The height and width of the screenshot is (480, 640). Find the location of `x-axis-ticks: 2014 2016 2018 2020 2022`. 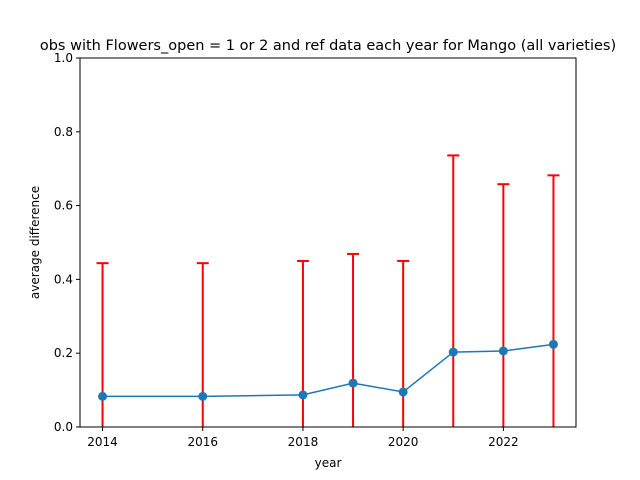

x-axis-ticks: 2014 2016 2018 2020 2022 is located at coordinates (303, 438).